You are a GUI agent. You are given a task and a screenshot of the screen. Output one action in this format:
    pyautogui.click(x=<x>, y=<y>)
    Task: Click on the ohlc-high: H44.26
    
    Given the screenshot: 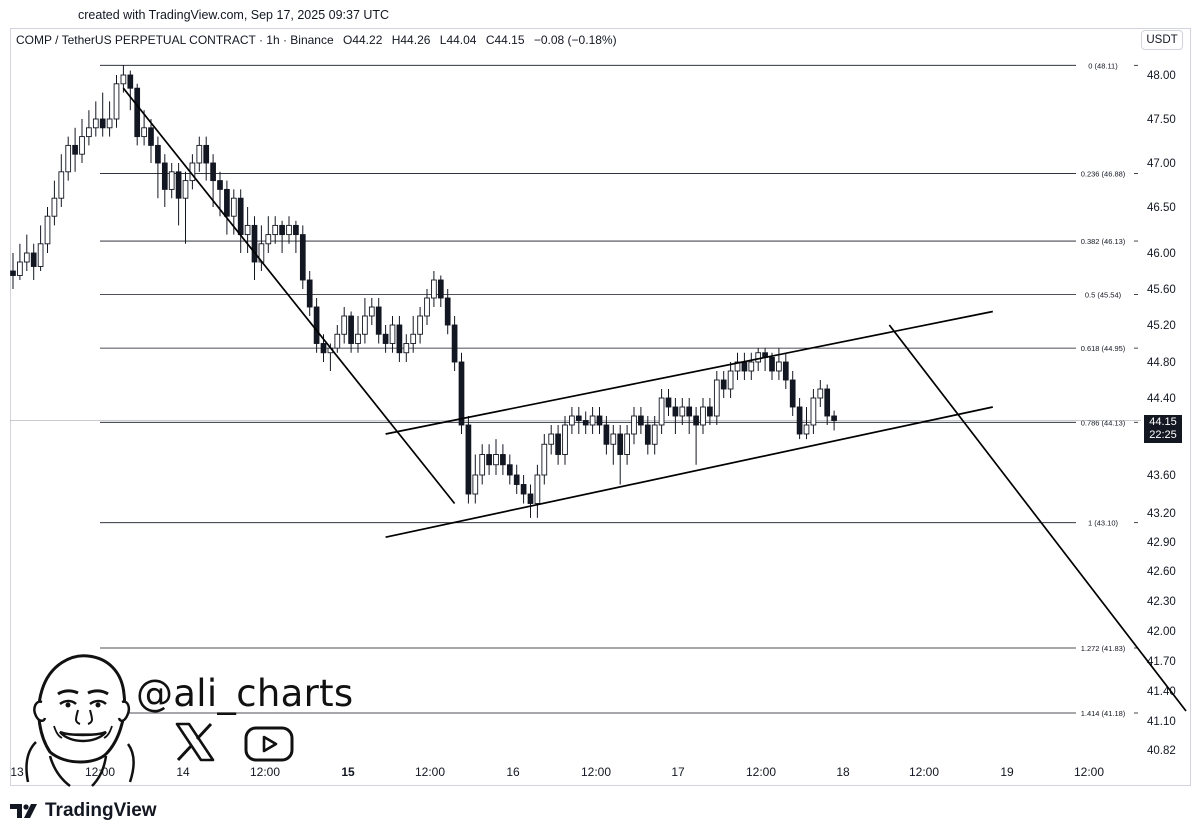 What is the action you would take?
    pyautogui.click(x=411, y=40)
    